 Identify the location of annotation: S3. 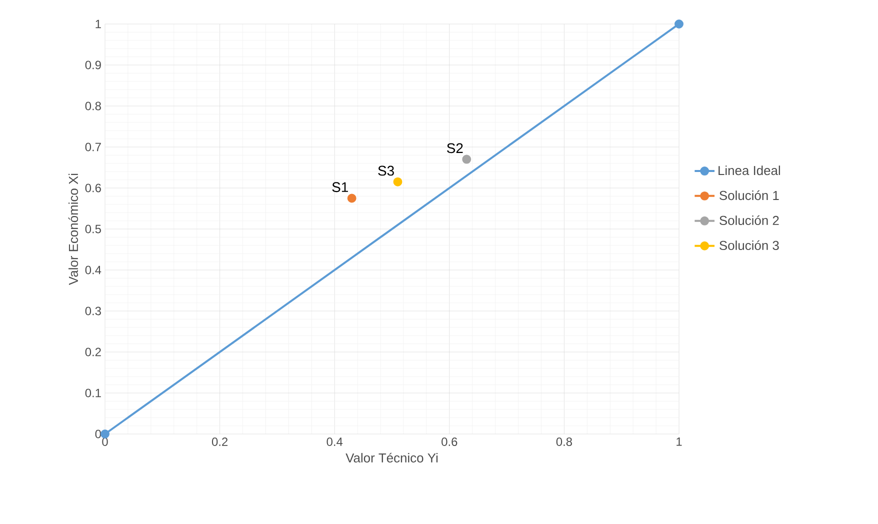
(386, 171).